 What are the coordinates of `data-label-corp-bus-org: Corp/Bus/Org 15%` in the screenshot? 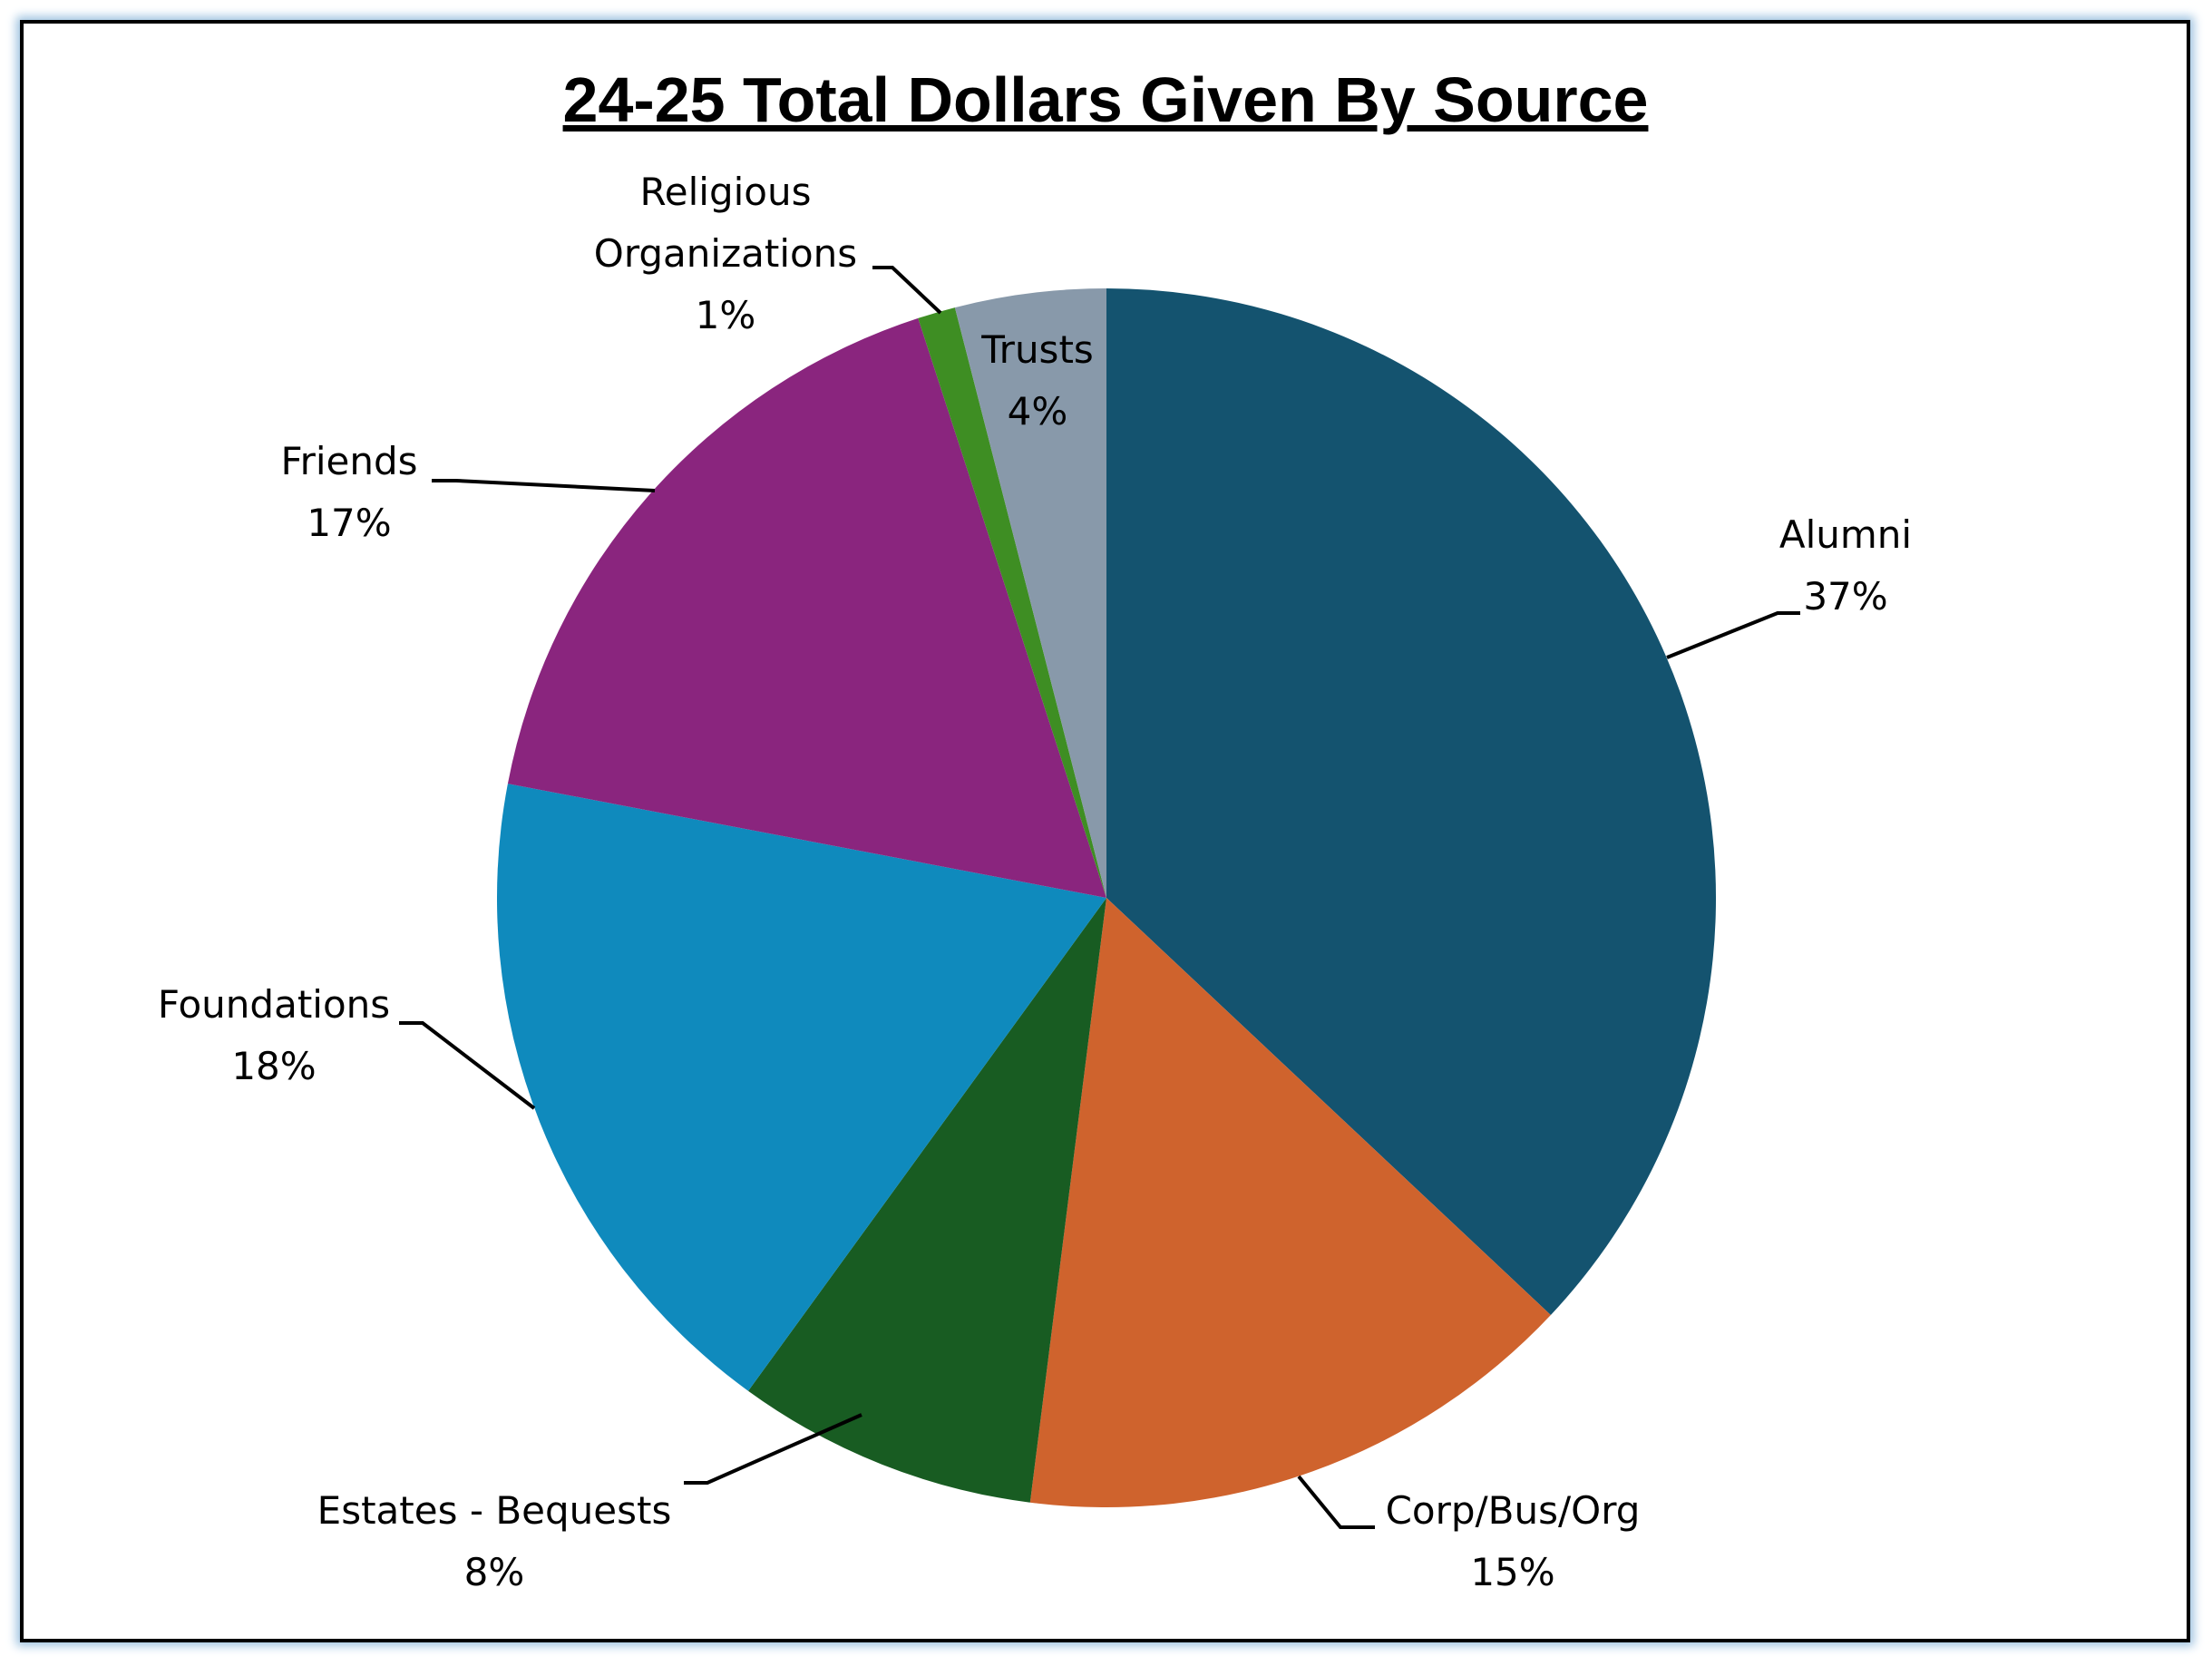 It's located at (1514, 1541).